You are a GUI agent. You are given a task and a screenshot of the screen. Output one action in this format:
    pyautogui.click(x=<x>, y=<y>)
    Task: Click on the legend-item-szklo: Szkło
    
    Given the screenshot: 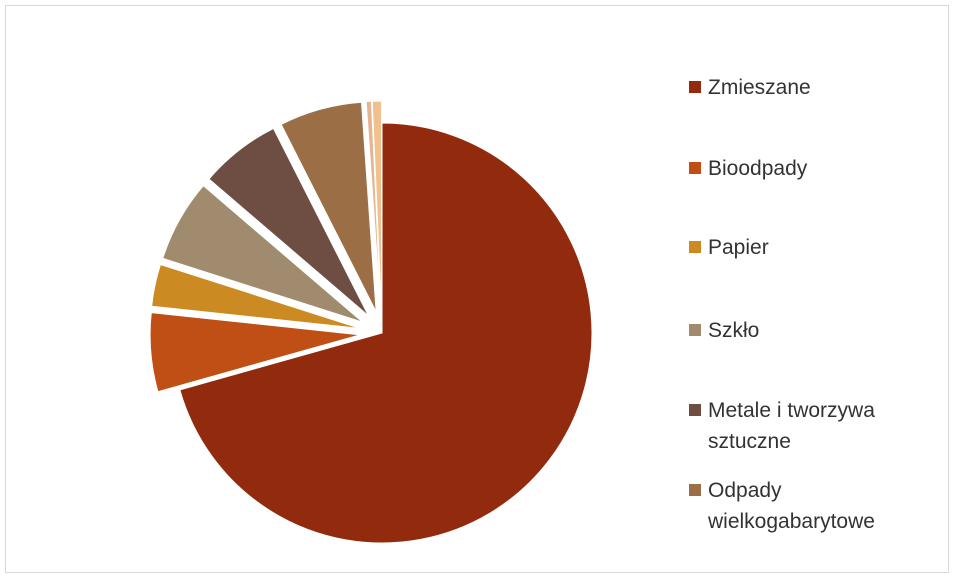 What is the action you would take?
    pyautogui.click(x=819, y=330)
    